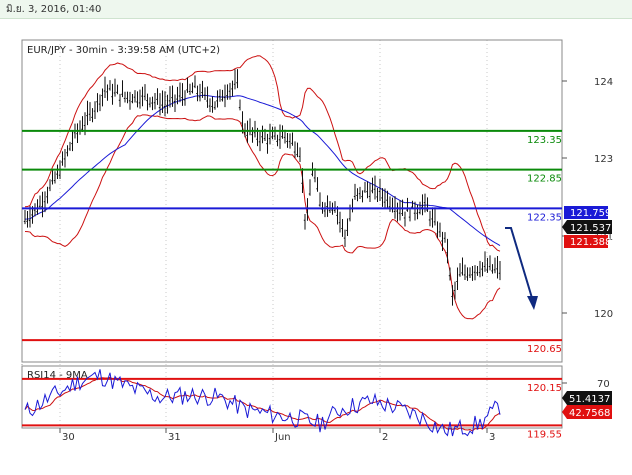 This screenshot has width=632, height=475. What do you see at coordinates (282, 437) in the screenshot?
I see `time-label: Jun` at bounding box center [282, 437].